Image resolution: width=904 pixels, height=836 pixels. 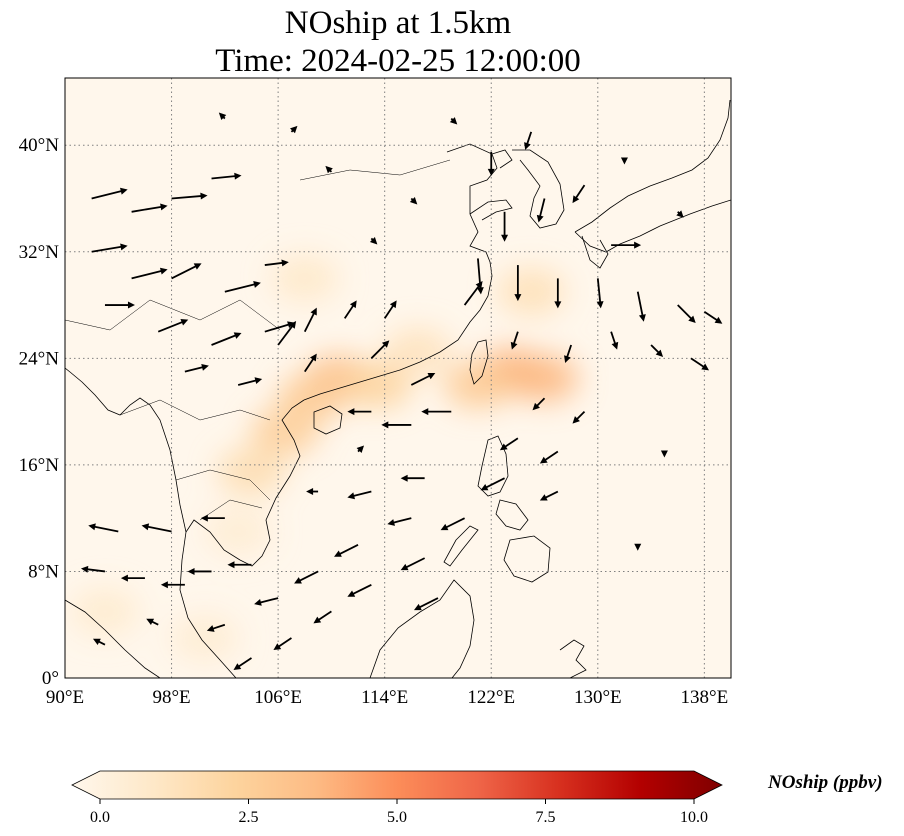 I want to click on coastline-mindanao, so click(x=527, y=559).